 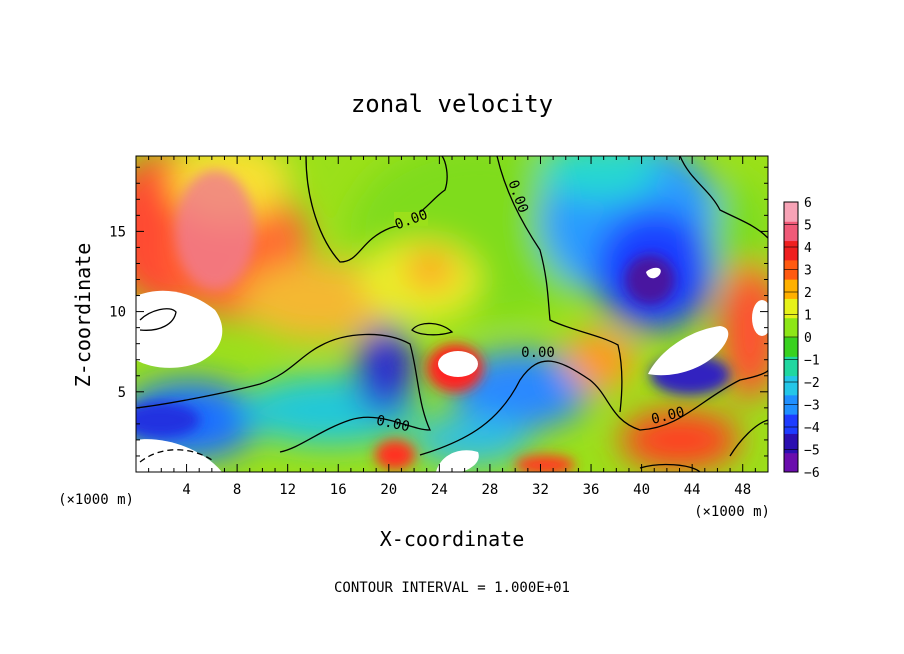 I want to click on x-tick-label: 48, so click(x=742, y=490).